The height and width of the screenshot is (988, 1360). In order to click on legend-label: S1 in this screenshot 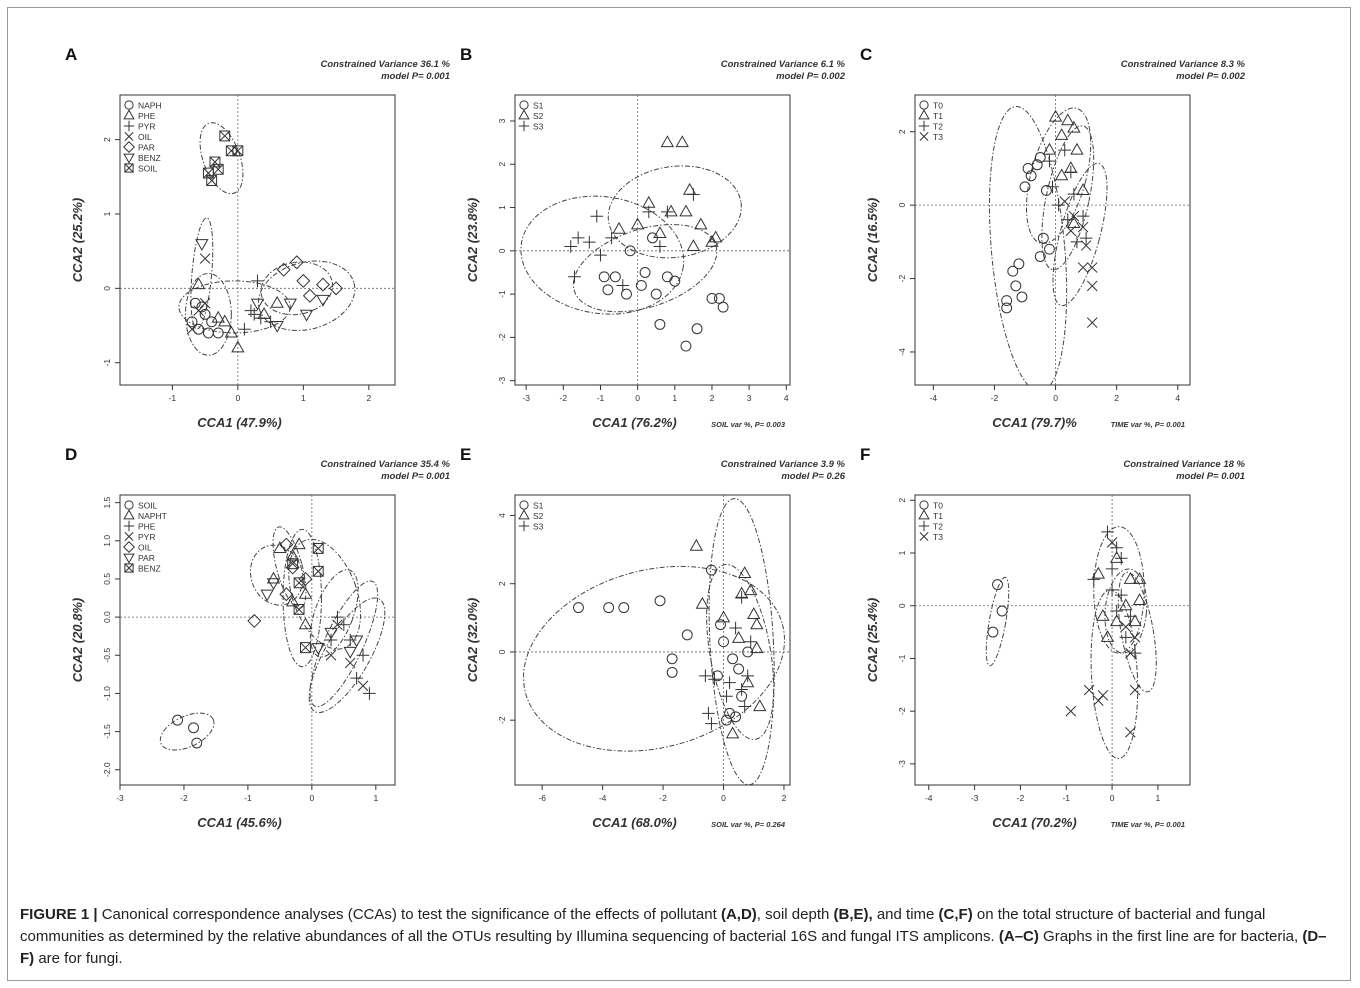, I will do `click(538, 106)`.